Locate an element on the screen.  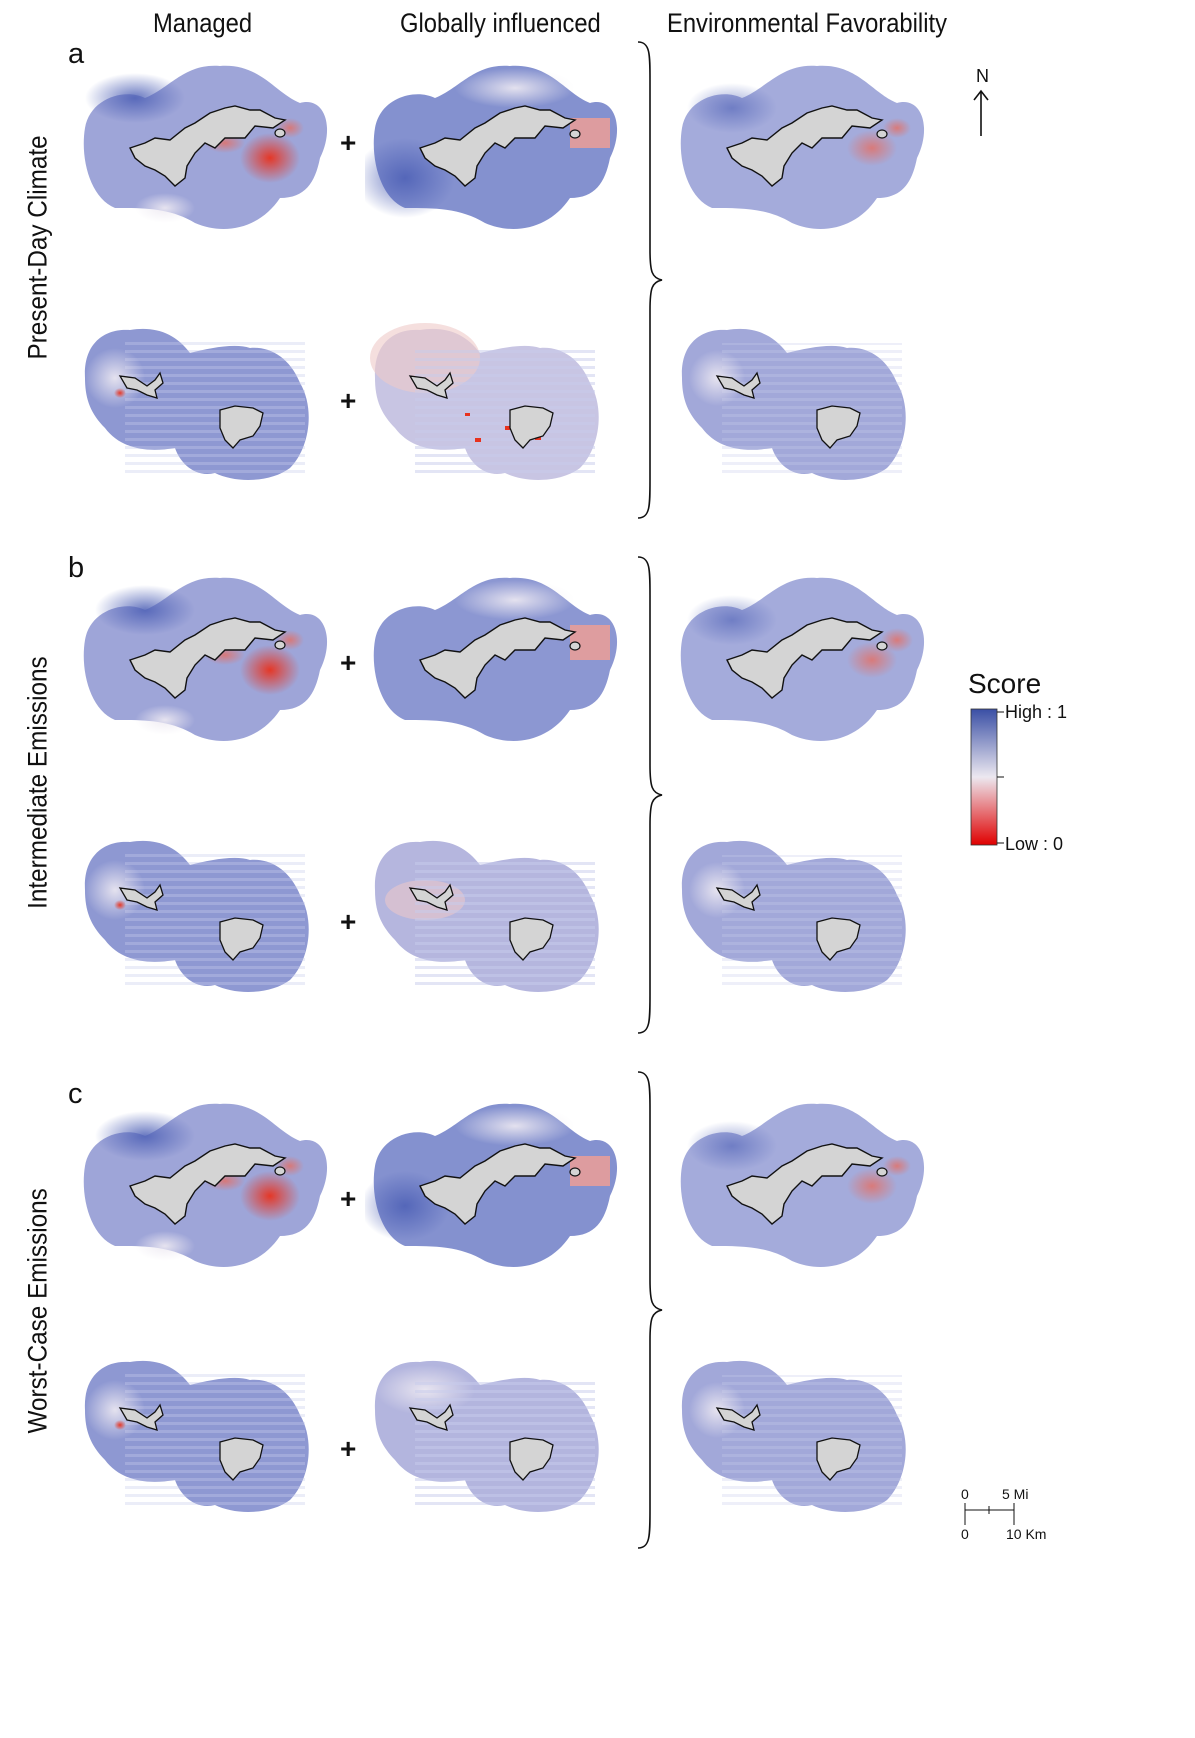
legend-color-ramp is located at coordinates (987, 777).